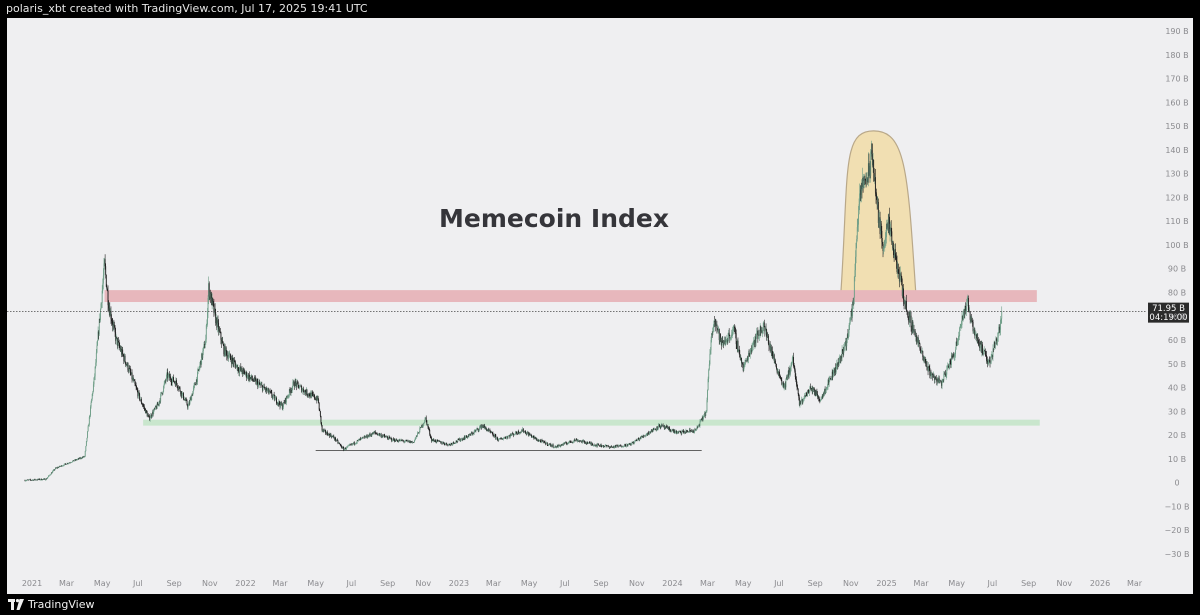  I want to click on overlay-layer: 71.95 B04:19:00, so click(598, 312).